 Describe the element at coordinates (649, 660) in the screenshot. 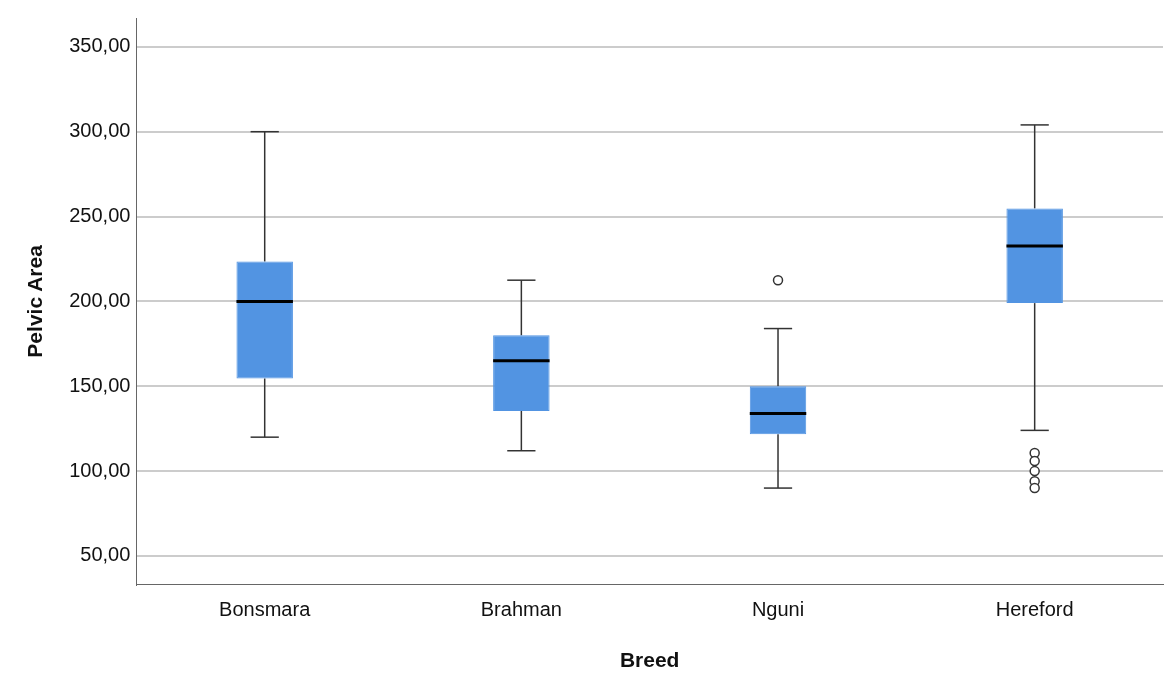

I see `x-axis-title: Breed` at that location.